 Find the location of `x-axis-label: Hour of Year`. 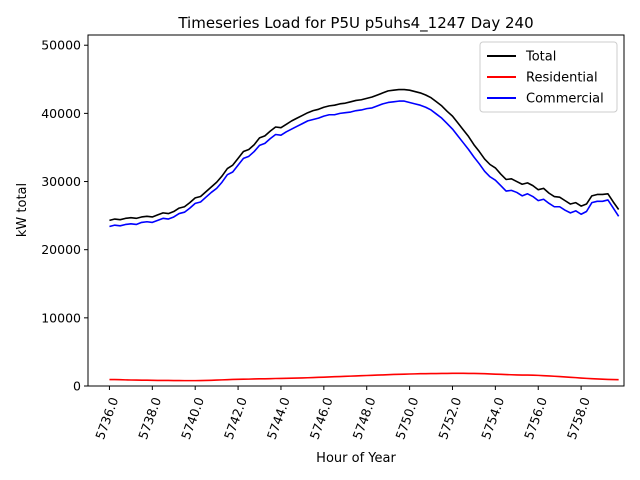

x-axis-label: Hour of Year is located at coordinates (356, 458).